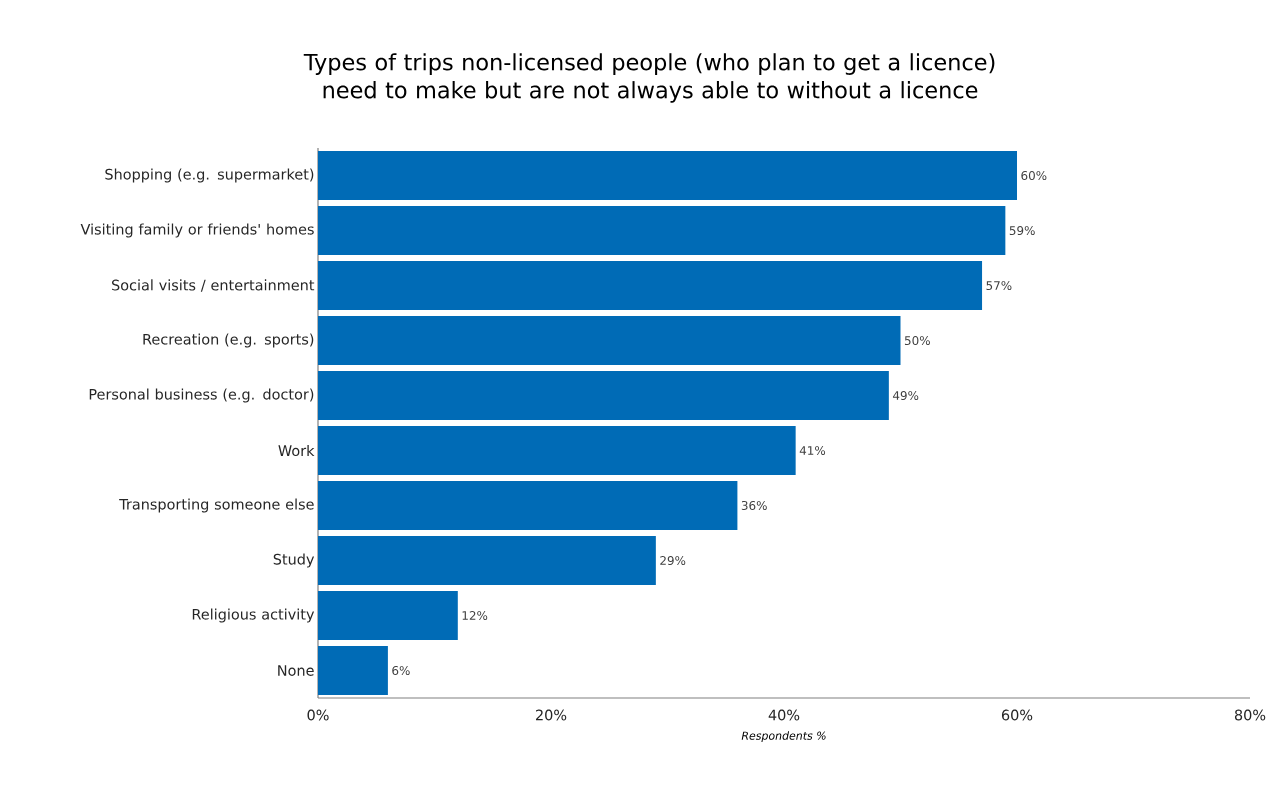 Image resolution: width=1279 pixels, height=805 pixels. Describe the element at coordinates (1017, 715) in the screenshot. I see `x-tick-label: 60%` at that location.